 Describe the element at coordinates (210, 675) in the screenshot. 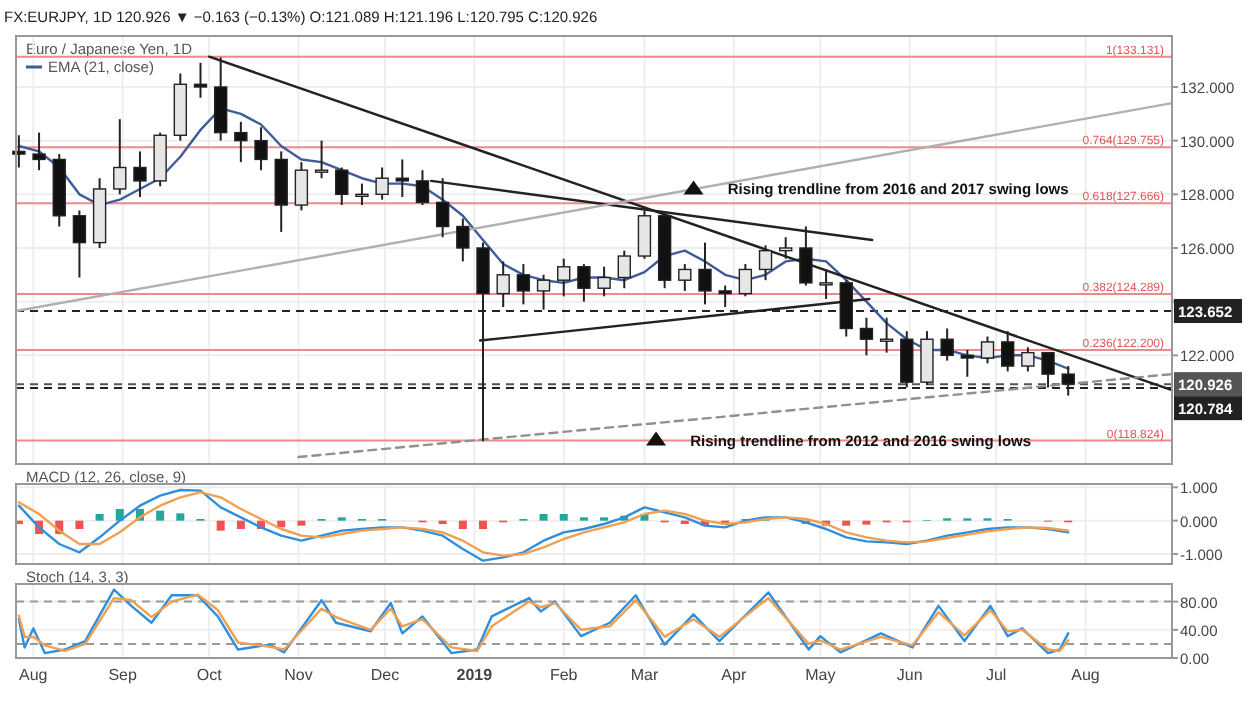

I see `x-tick-label: Oct` at that location.